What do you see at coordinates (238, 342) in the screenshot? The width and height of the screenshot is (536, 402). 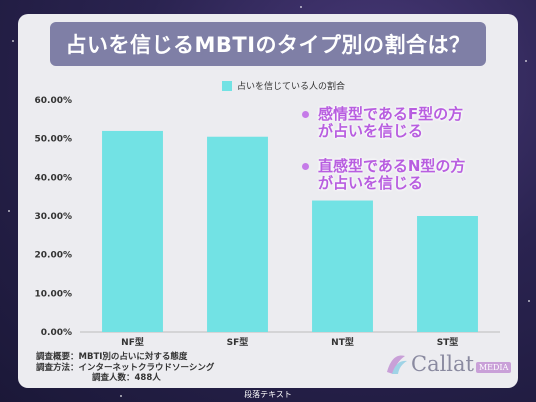 I see `x-tick-label: SF型` at bounding box center [238, 342].